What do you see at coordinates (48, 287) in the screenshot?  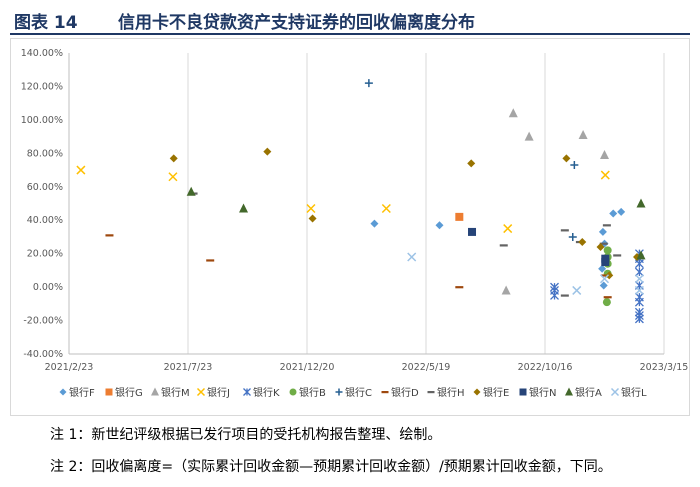 I see `y-tick-label: 0.00%` at bounding box center [48, 287].